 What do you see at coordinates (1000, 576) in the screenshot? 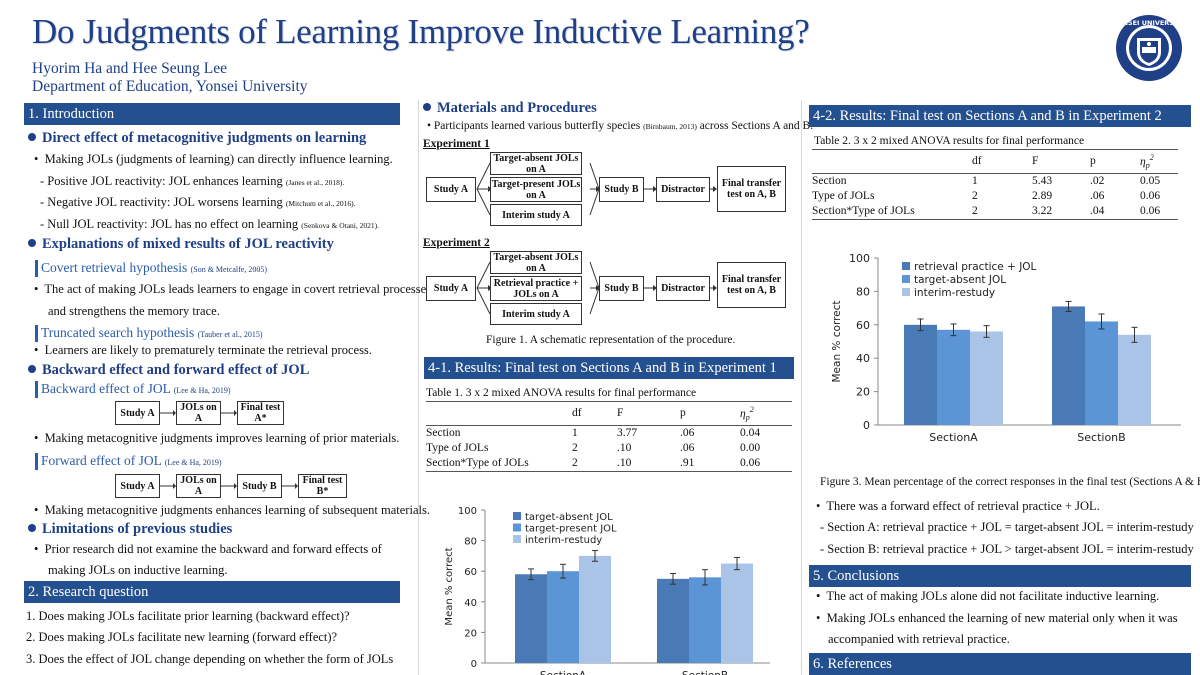
I see `section-header-conclusions: 5. Conclusions` at bounding box center [1000, 576].